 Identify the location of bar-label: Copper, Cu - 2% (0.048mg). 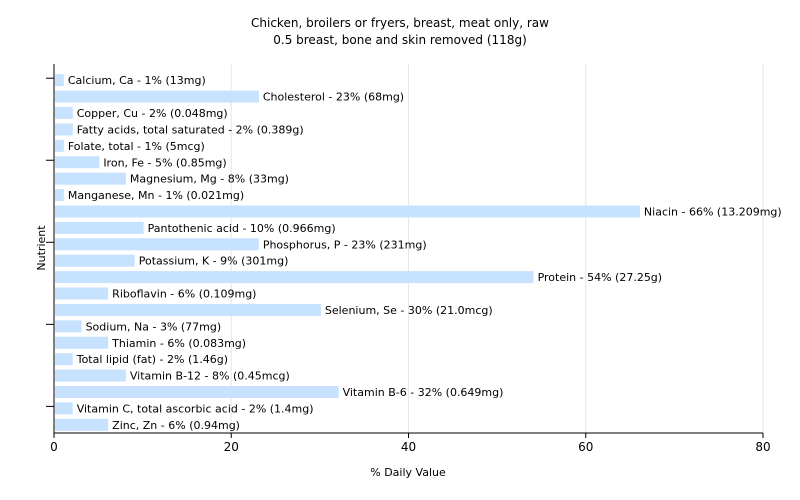
(152, 113).